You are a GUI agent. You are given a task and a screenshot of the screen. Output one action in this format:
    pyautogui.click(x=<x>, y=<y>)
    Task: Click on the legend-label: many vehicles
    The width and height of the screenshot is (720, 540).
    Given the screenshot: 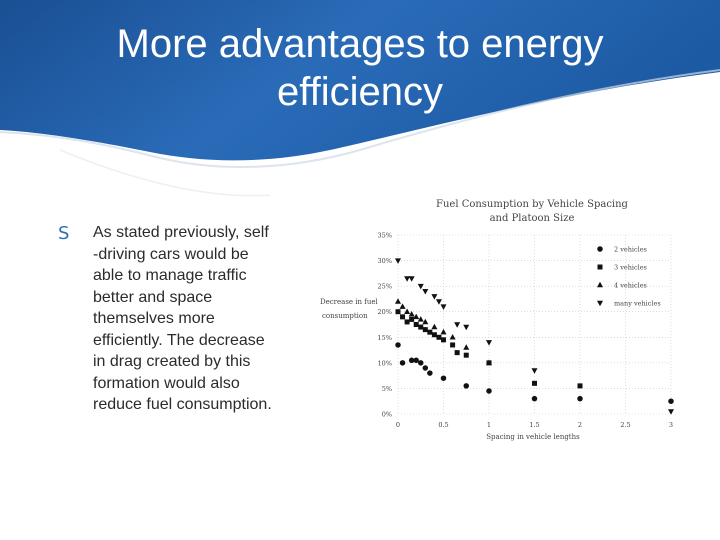 What is the action you would take?
    pyautogui.click(x=637, y=304)
    